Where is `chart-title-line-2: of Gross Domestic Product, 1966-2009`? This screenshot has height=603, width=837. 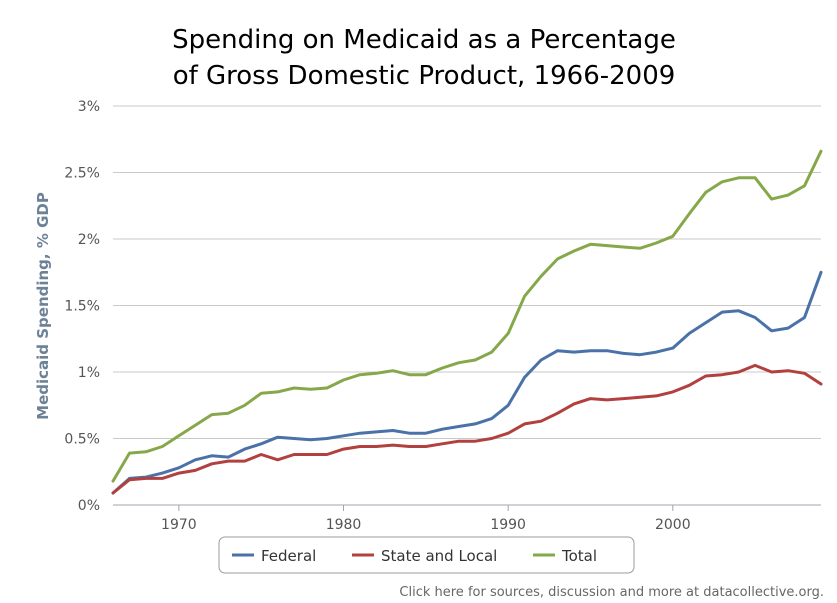
chart-title-line-2: of Gross Domestic Product, 1966-2009 is located at coordinates (424, 76).